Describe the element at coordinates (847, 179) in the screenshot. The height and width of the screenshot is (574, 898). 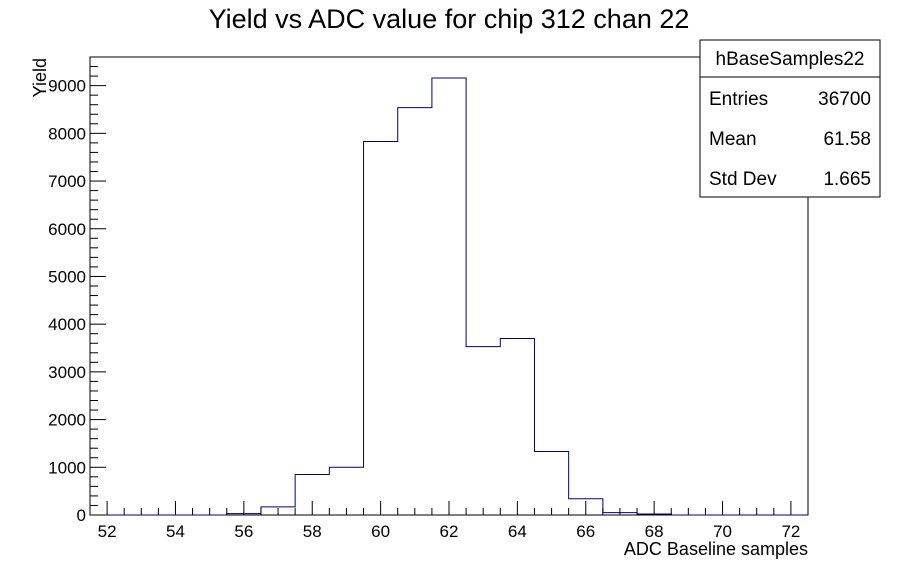
I see `stats-stddev-value: 1.665` at that location.